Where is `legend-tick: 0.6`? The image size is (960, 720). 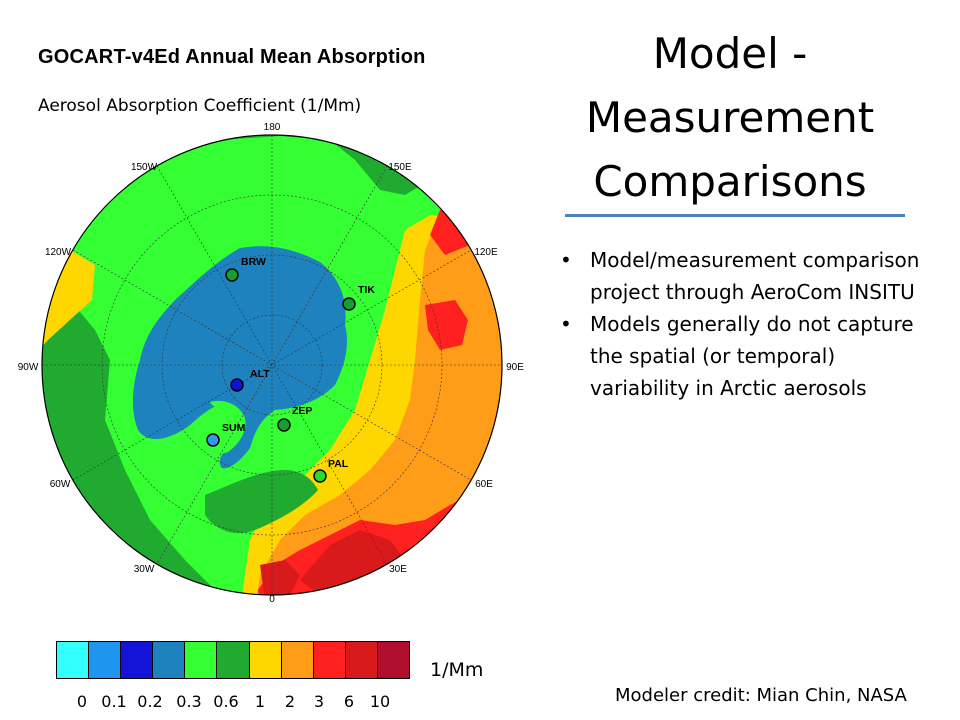
legend-tick: 0.6 is located at coordinates (226, 701).